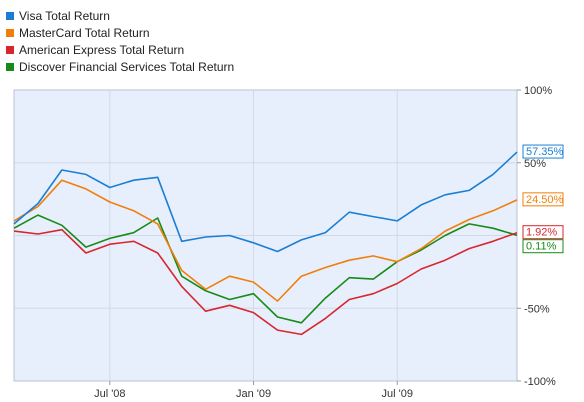  What do you see at coordinates (253, 394) in the screenshot?
I see `x-tick-label: Jan '09` at bounding box center [253, 394].